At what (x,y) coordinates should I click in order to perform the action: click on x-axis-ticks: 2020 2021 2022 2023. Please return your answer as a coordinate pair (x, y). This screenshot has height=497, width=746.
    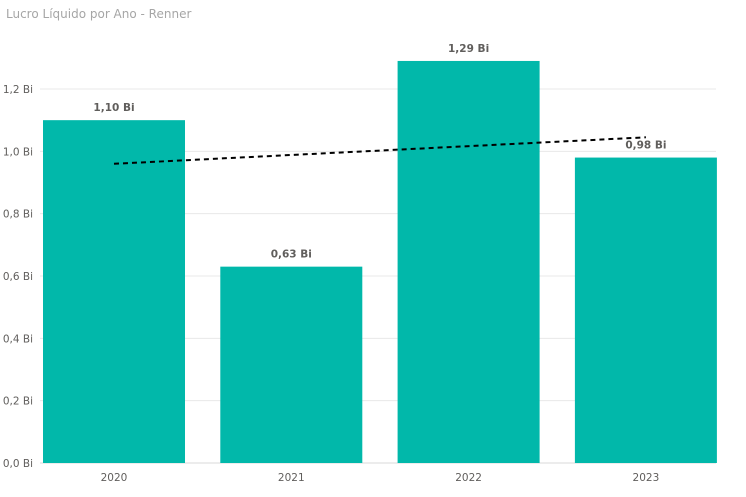
    Looking at the image, I should click on (380, 478).